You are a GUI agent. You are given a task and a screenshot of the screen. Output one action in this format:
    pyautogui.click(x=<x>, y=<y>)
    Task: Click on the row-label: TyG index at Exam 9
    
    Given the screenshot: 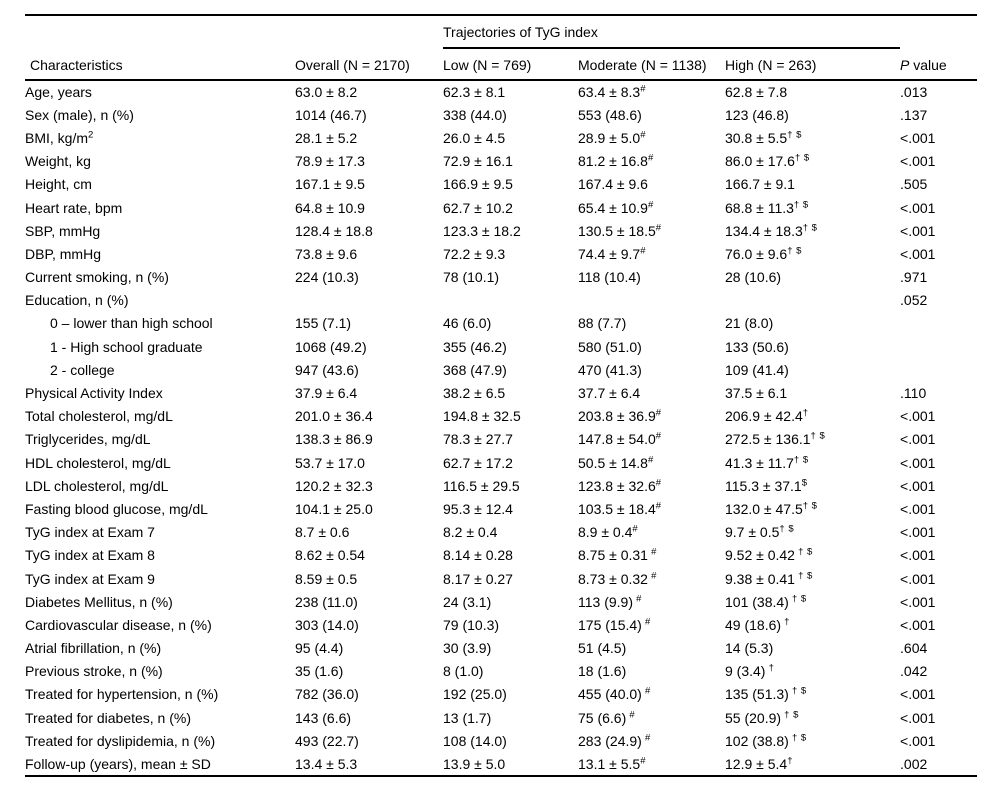 What is the action you would take?
    pyautogui.click(x=90, y=578)
    